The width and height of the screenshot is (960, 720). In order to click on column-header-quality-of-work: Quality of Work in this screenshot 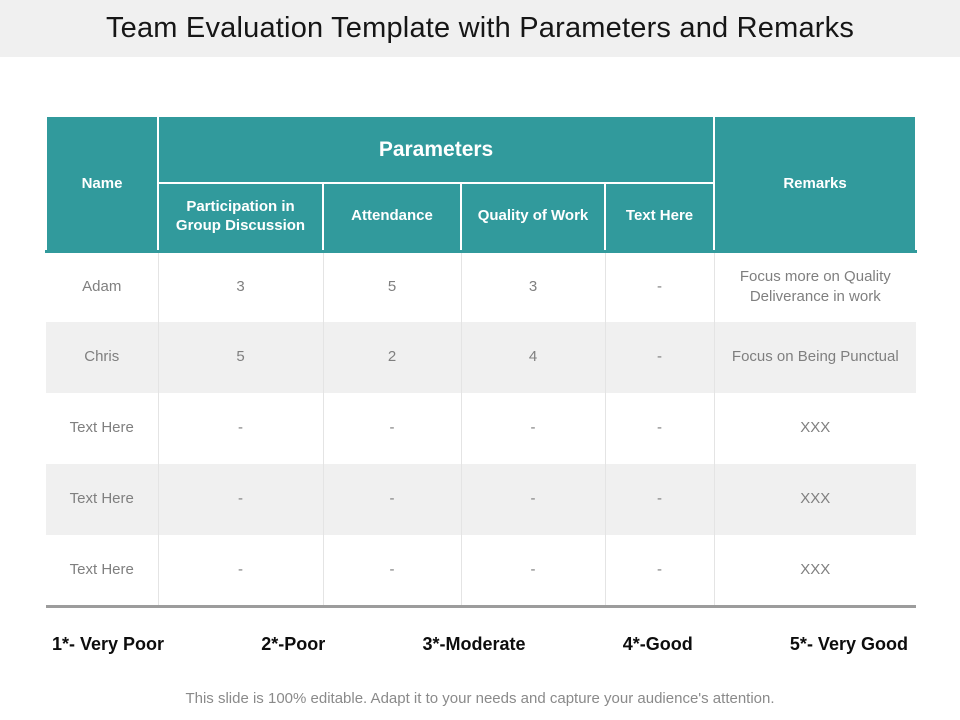, I will do `click(533, 217)`.